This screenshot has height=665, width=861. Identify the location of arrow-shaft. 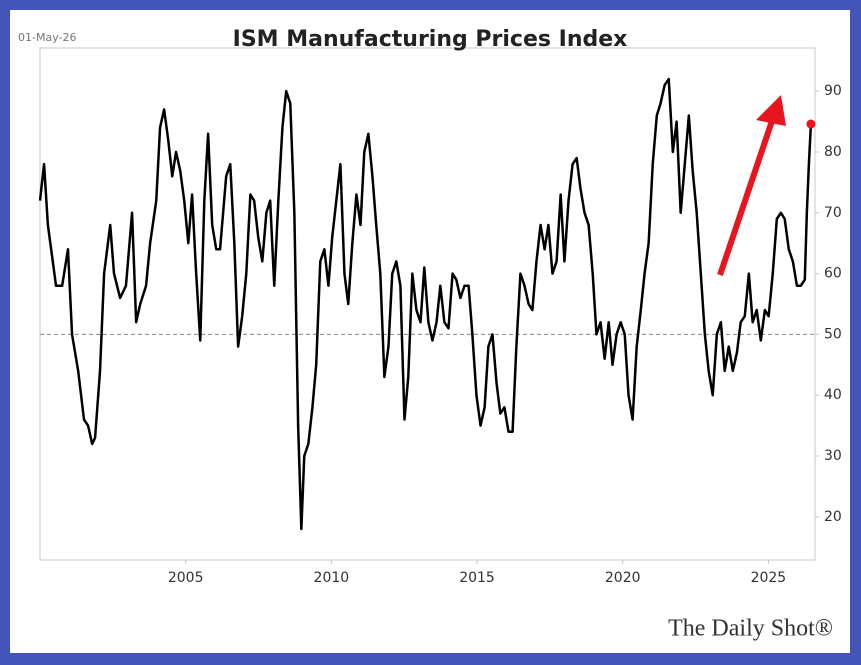
(746, 196).